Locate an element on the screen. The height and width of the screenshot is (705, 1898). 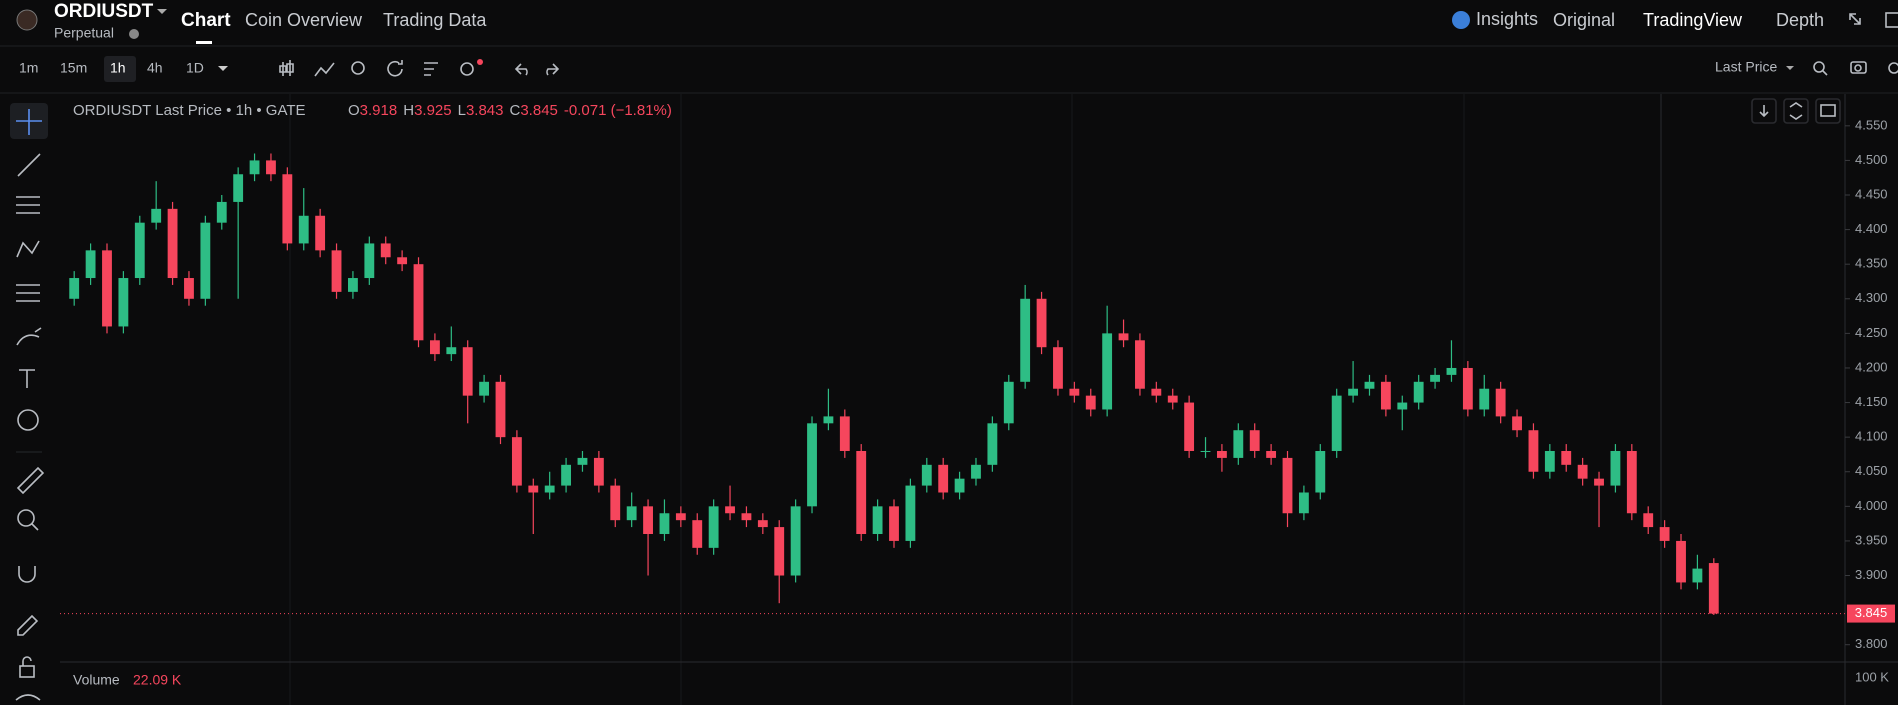
header-link: Insights is located at coordinates (1507, 19).